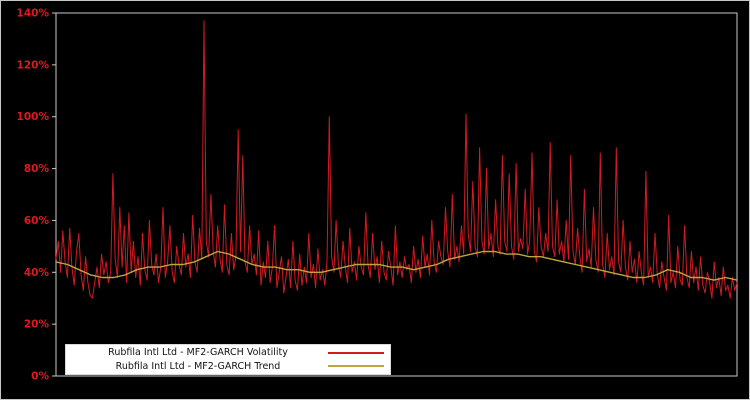  I want to click on y-tick-label: 40%, so click(37, 273).